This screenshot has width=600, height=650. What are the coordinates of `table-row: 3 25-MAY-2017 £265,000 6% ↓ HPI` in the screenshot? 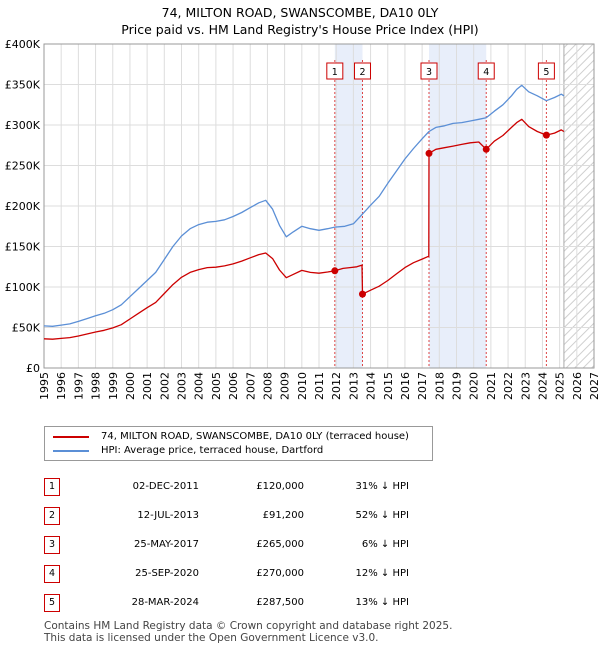 It's located at (226, 544).